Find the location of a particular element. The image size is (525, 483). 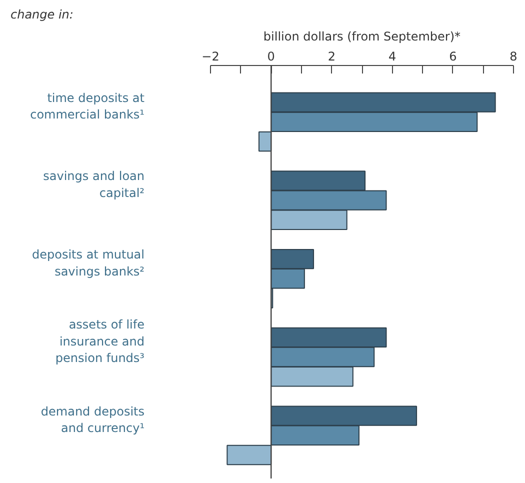

y-tick-label: savings and loan capital² is located at coordinates (94, 184).